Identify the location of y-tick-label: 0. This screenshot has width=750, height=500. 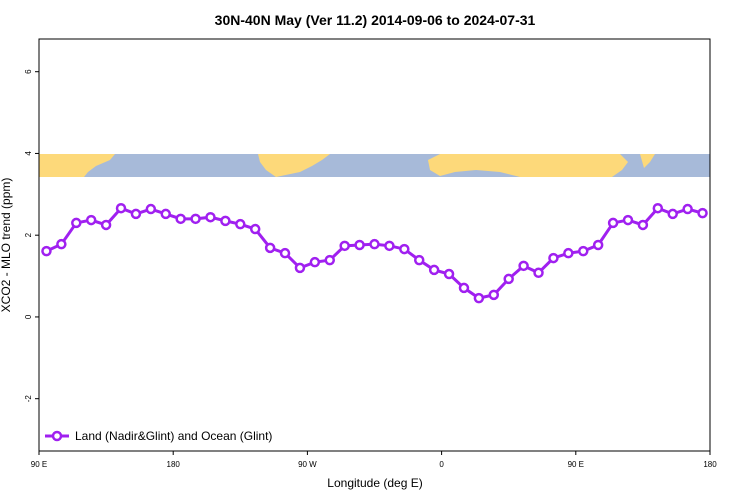
(28, 316).